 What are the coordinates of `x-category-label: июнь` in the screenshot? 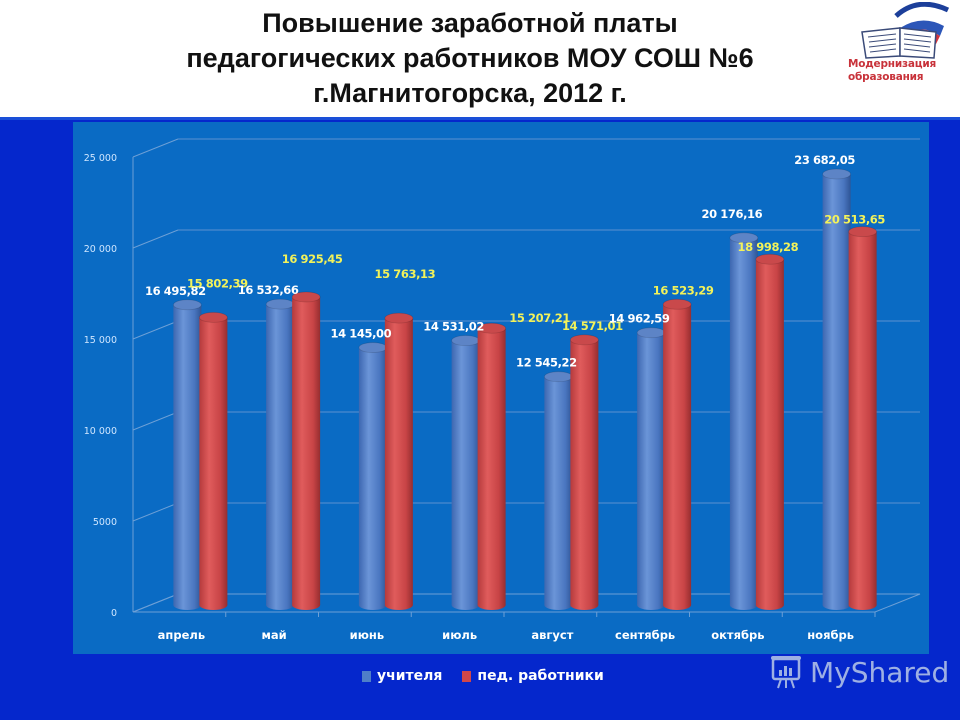 It's located at (367, 635).